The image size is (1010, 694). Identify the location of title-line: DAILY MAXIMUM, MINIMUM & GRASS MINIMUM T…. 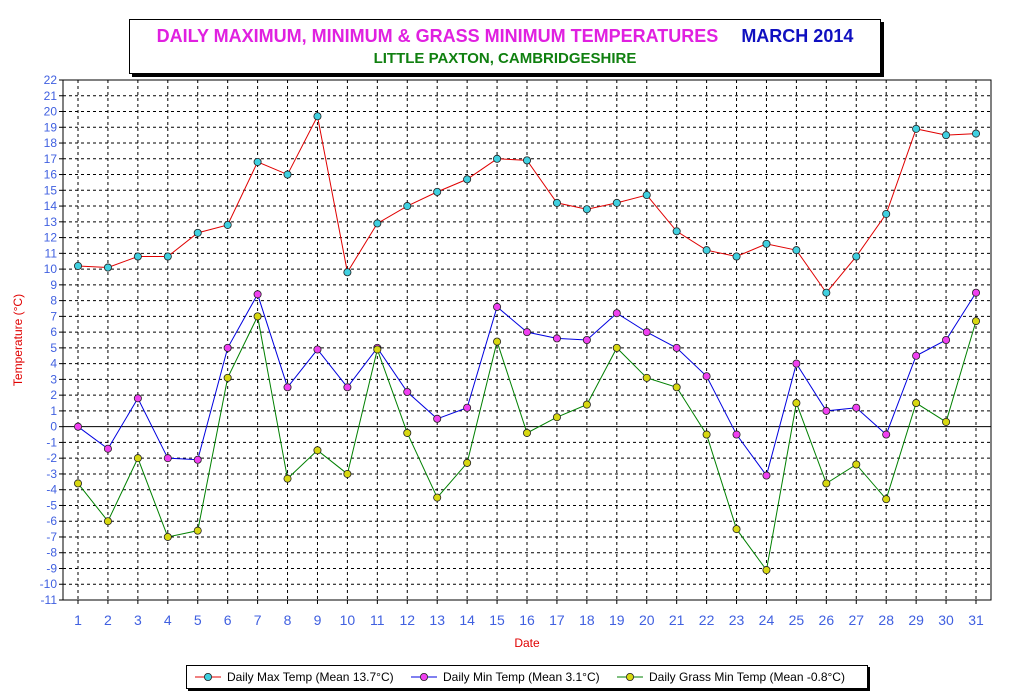
(505, 36).